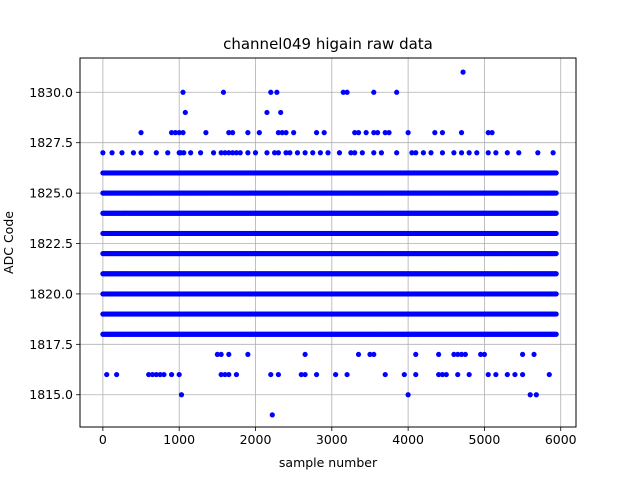 The width and height of the screenshot is (640, 480). Describe the element at coordinates (51, 142) in the screenshot. I see `y-tick-label: 1827.5` at that location.